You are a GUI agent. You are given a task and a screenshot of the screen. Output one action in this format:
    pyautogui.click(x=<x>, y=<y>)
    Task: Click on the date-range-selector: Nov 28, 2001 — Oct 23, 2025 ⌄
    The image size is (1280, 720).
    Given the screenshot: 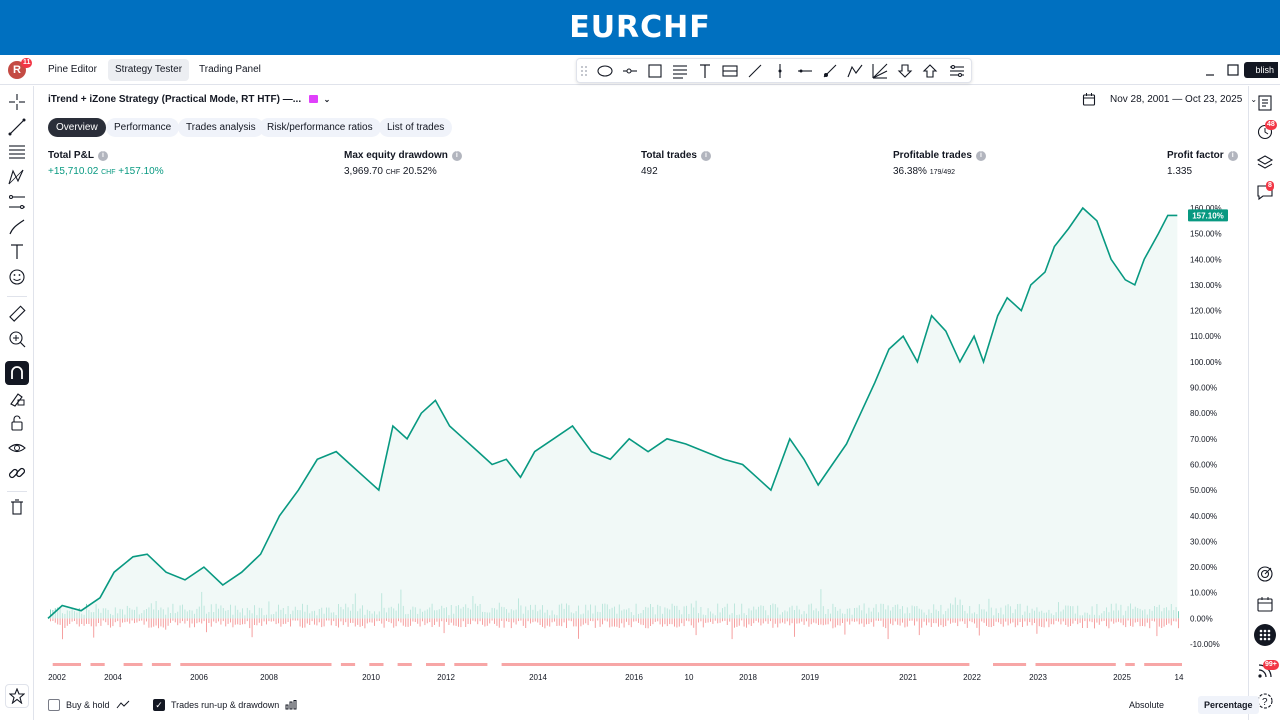 What is the action you would take?
    pyautogui.click(x=1169, y=99)
    